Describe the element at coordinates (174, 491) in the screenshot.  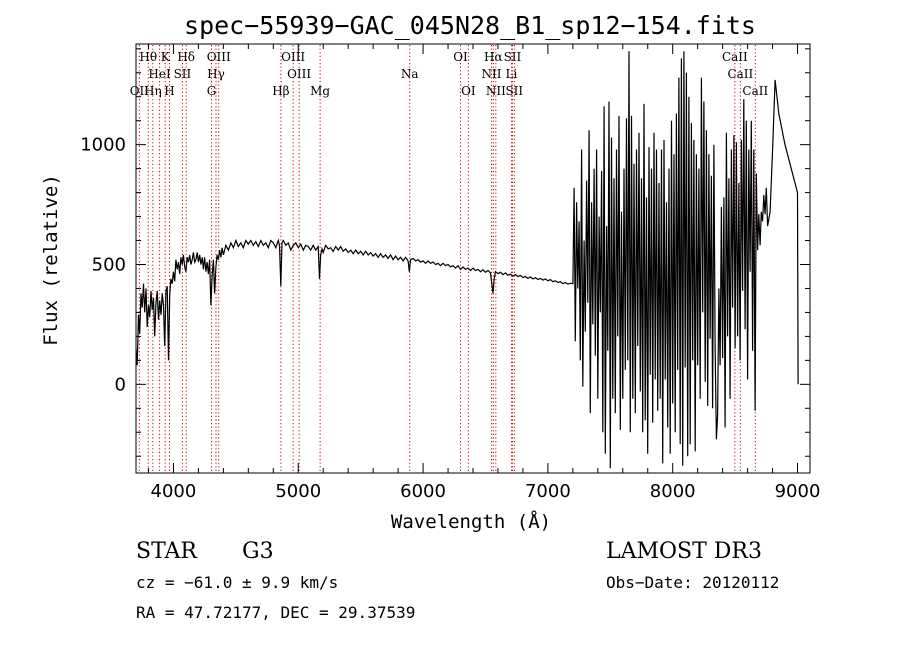
I see `x-tick-label: 4000` at that location.